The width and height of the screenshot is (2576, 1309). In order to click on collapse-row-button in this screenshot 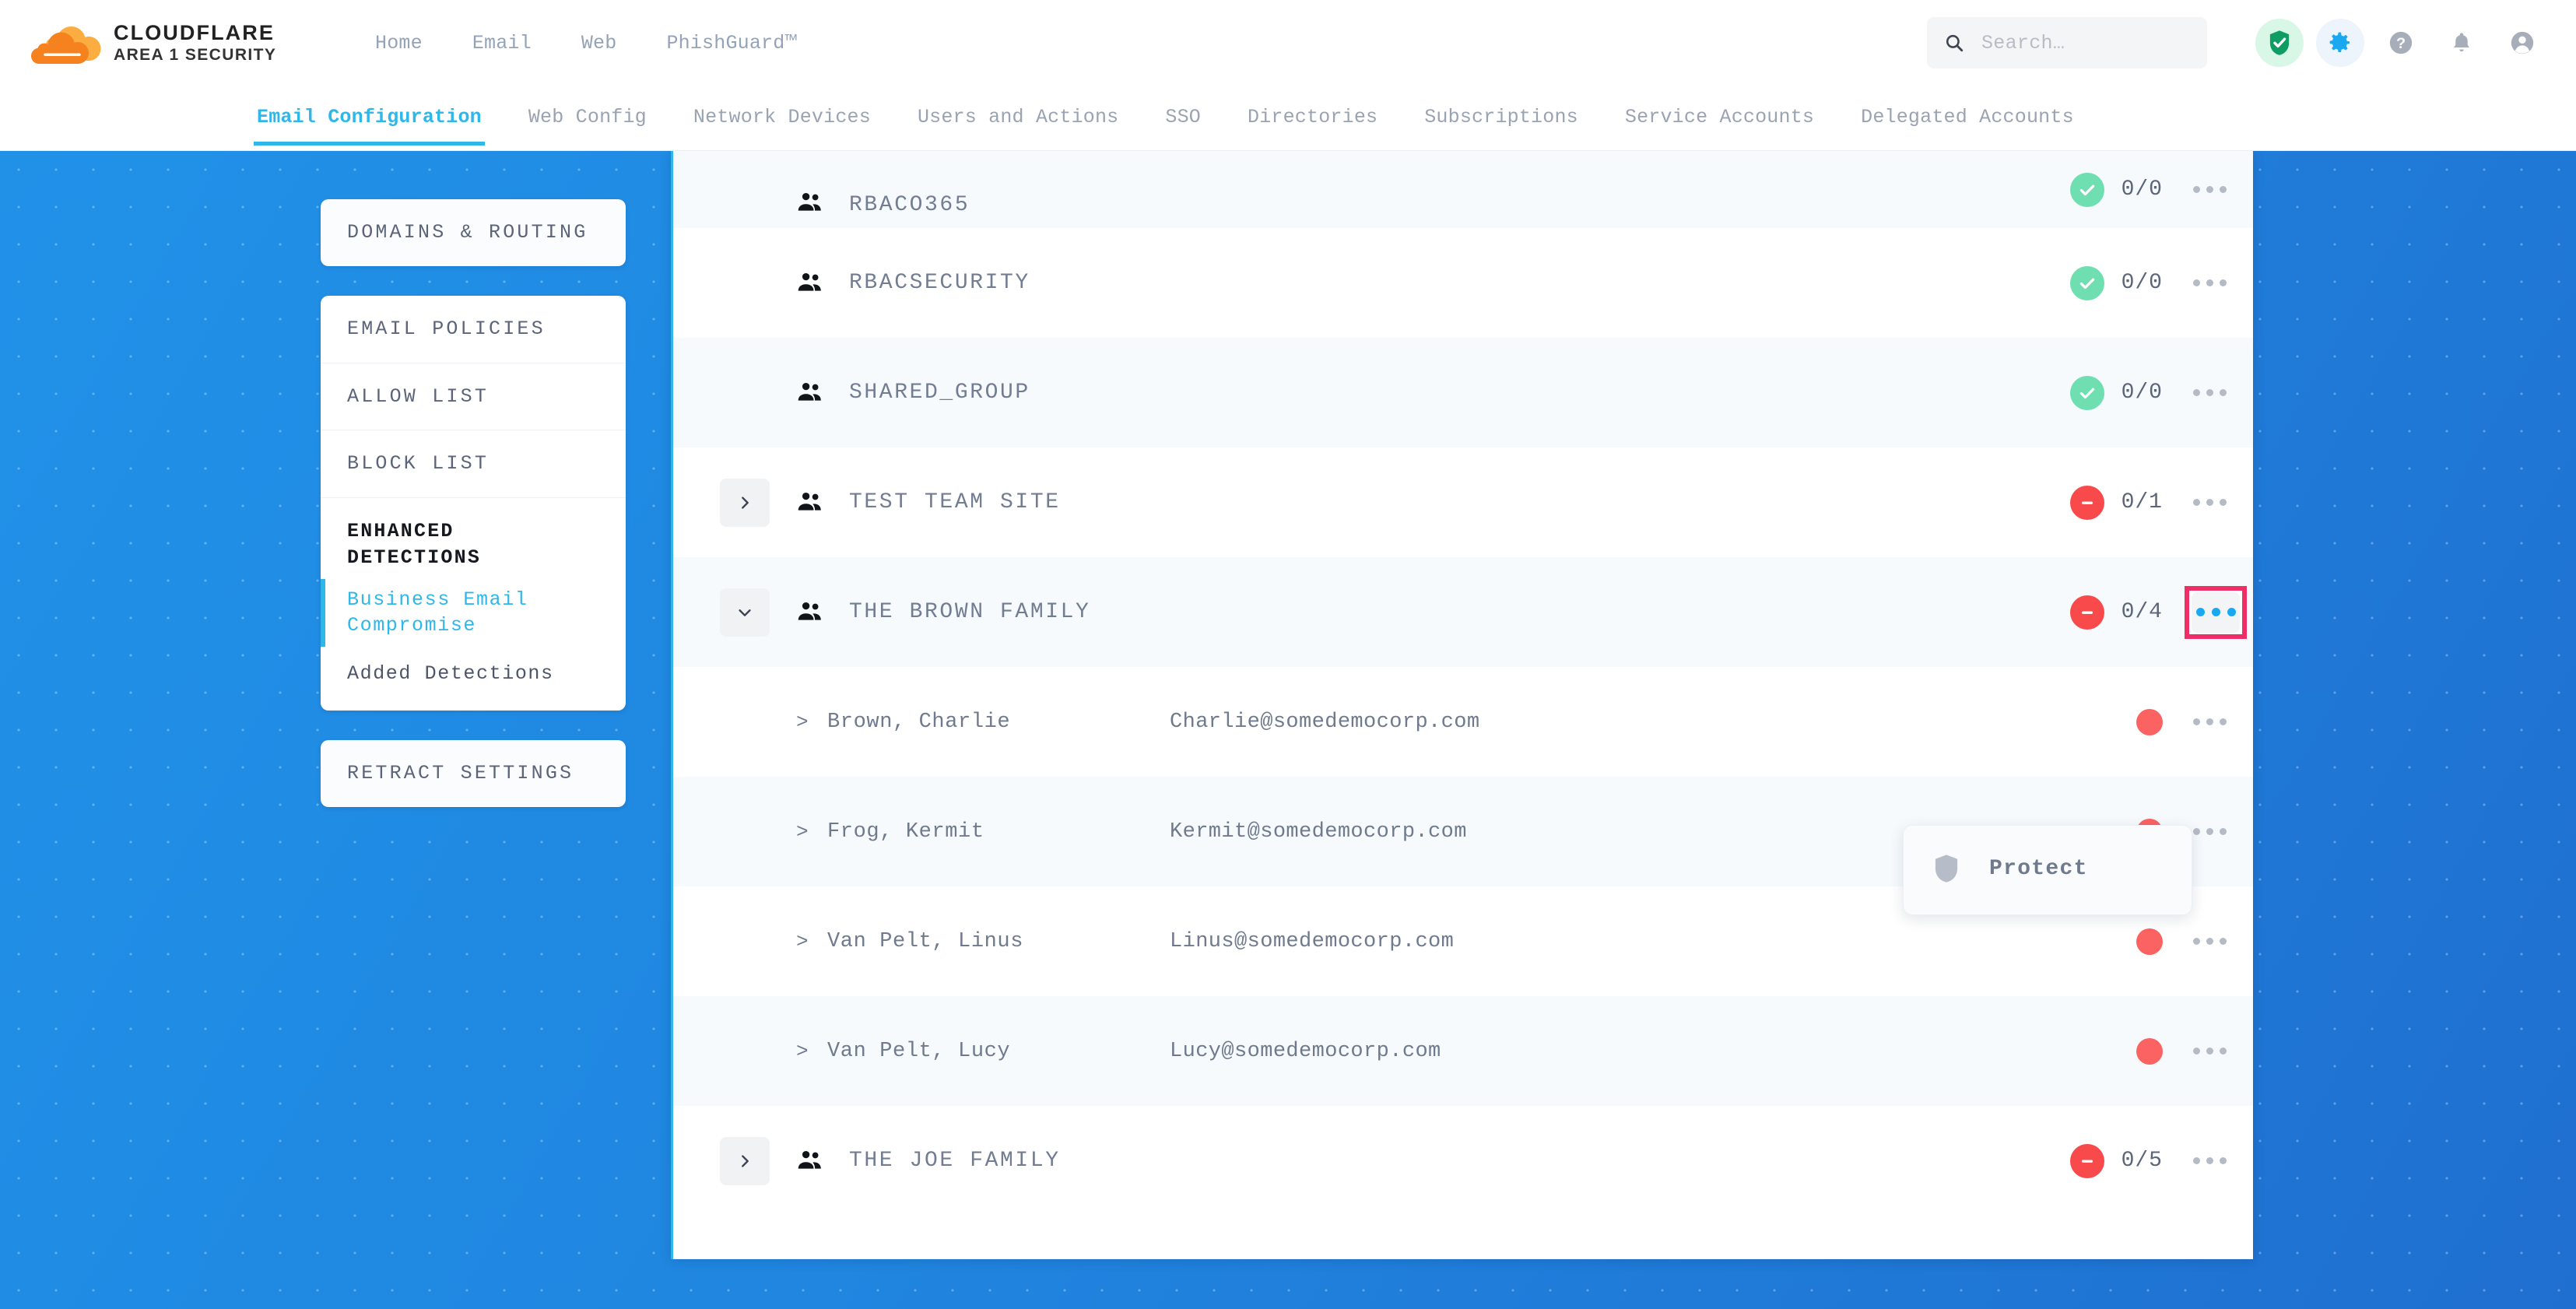, I will do `click(745, 612)`.